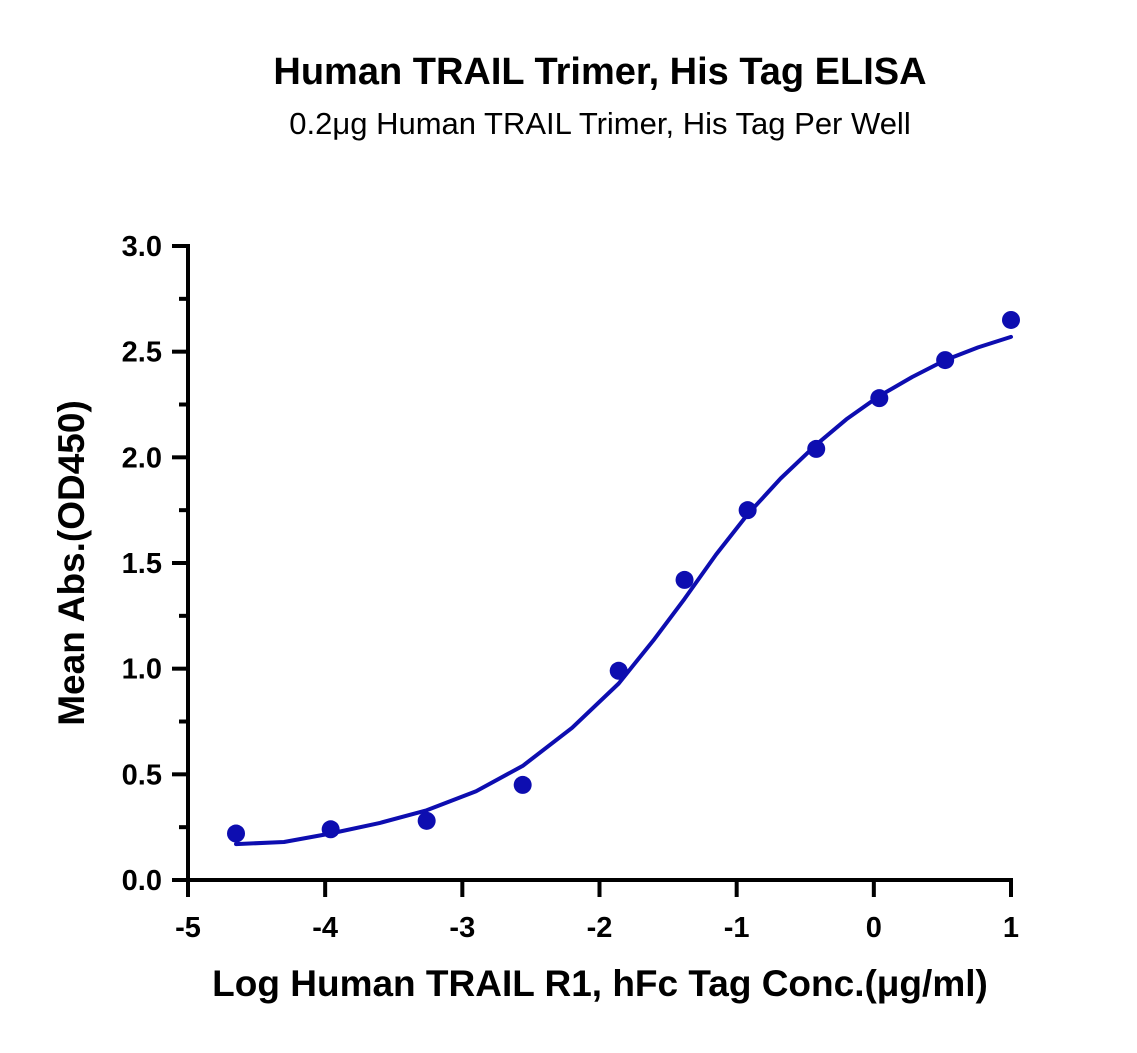 The height and width of the screenshot is (1053, 1137). What do you see at coordinates (142, 775) in the screenshot?
I see `y-tick-label: 0.5` at bounding box center [142, 775].